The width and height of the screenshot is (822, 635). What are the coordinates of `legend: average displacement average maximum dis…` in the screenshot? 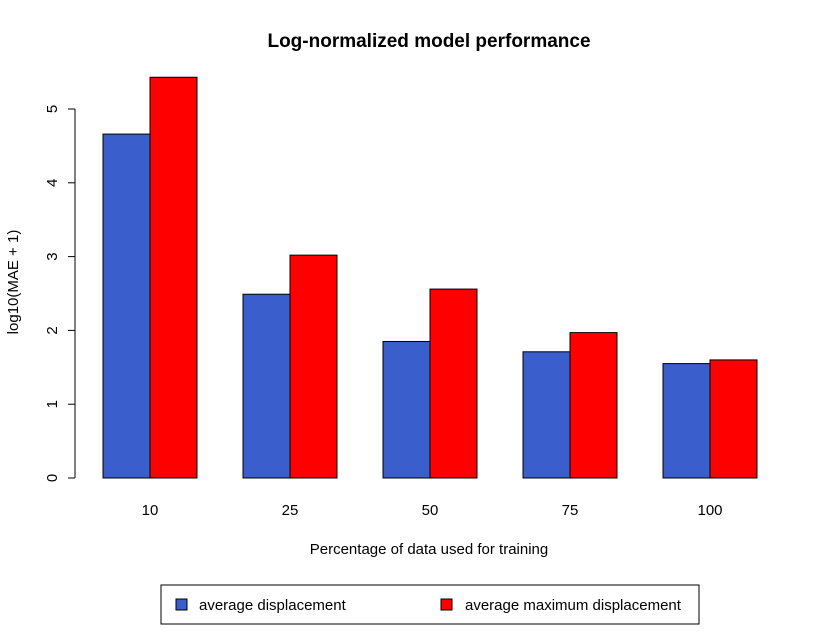 It's located at (430, 604).